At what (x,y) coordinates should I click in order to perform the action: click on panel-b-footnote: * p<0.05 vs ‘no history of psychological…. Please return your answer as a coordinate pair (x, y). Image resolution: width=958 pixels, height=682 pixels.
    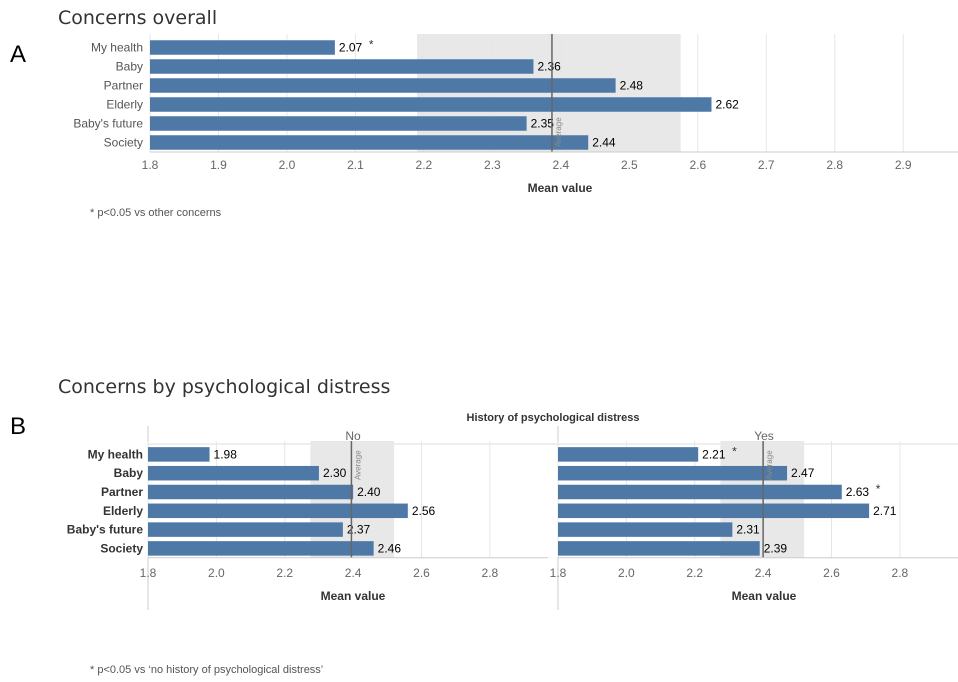
    Looking at the image, I should click on (206, 670).